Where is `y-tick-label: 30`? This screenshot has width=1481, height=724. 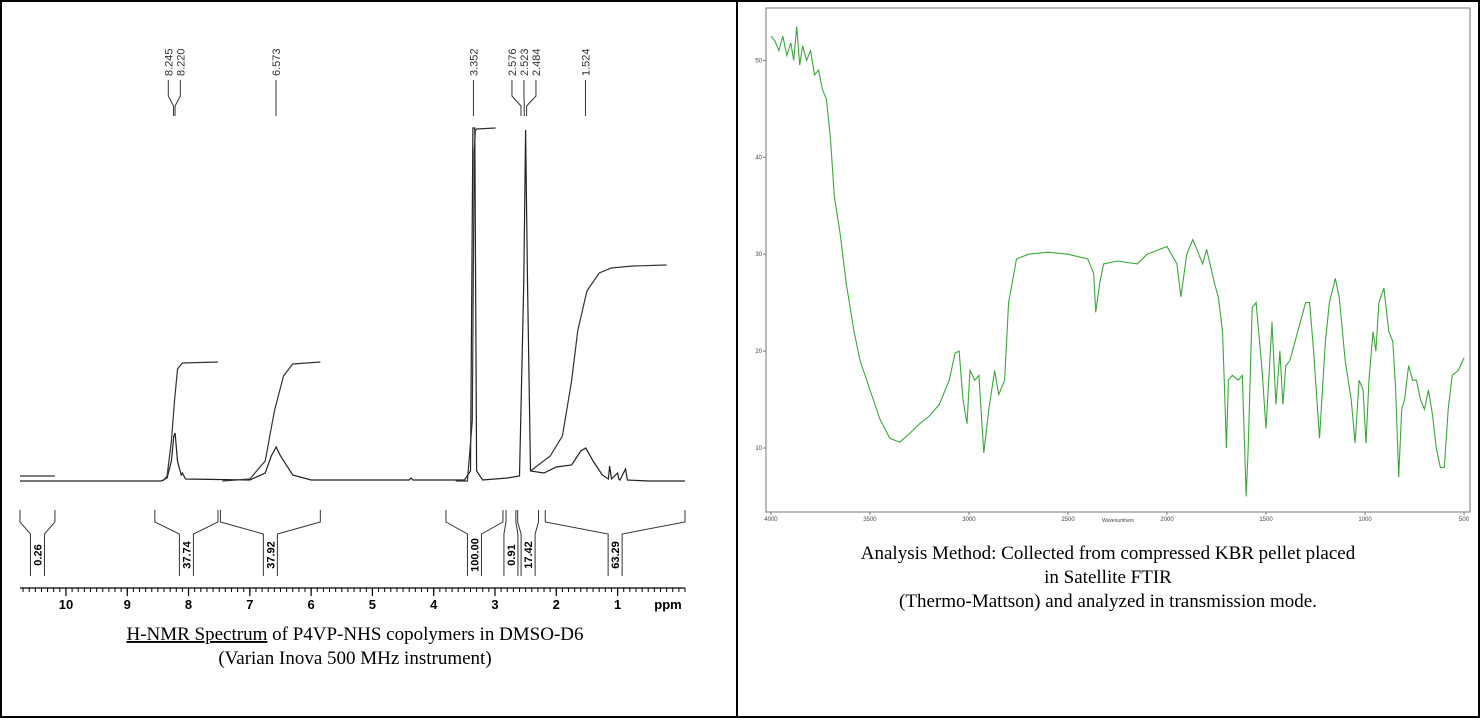 y-tick-label: 30 is located at coordinates (758, 255).